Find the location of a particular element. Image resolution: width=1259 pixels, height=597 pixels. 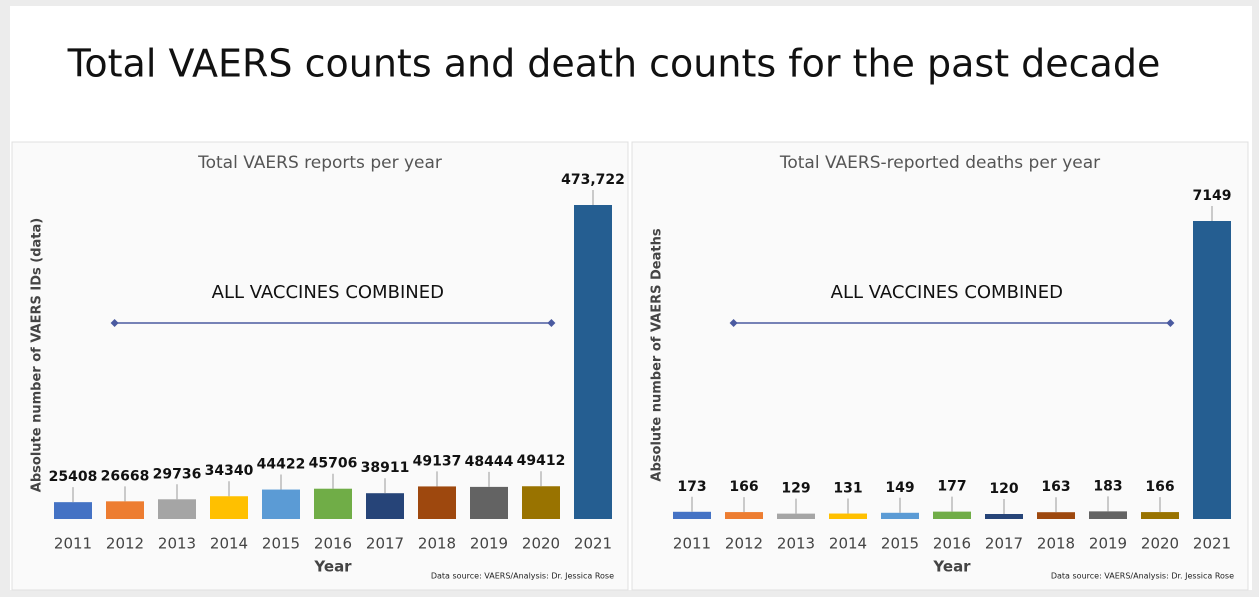

data-label: 49137 is located at coordinates (437, 461).